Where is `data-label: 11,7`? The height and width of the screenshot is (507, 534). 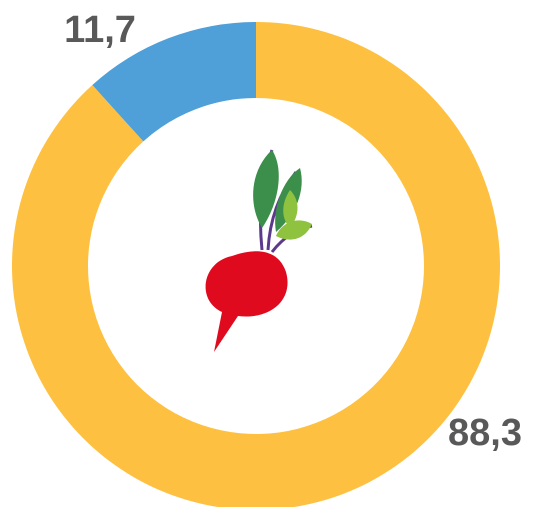 data-label: 11,7 is located at coordinates (100, 30).